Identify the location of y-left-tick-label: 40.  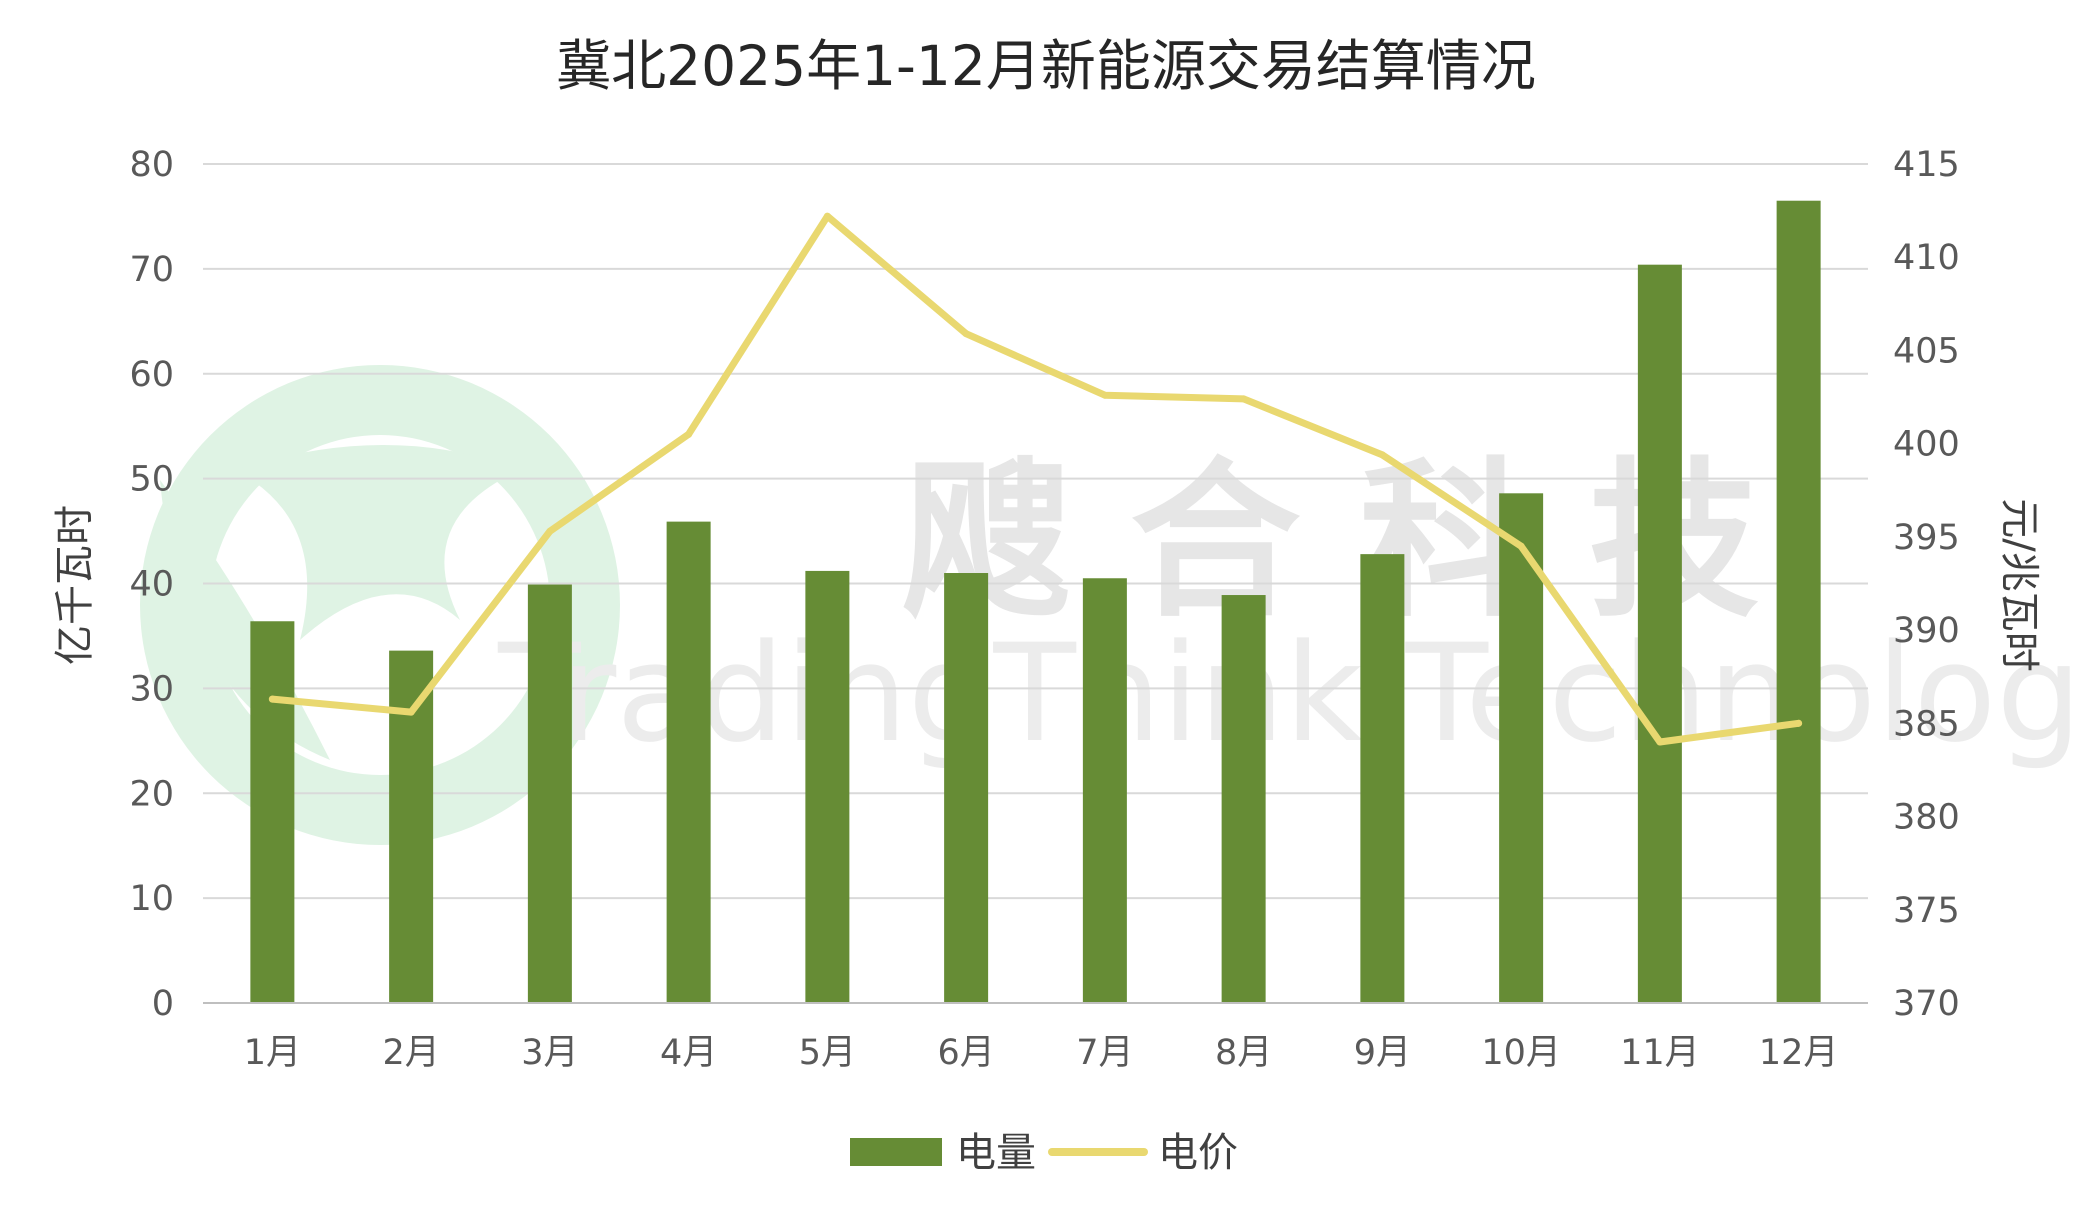
(151, 585).